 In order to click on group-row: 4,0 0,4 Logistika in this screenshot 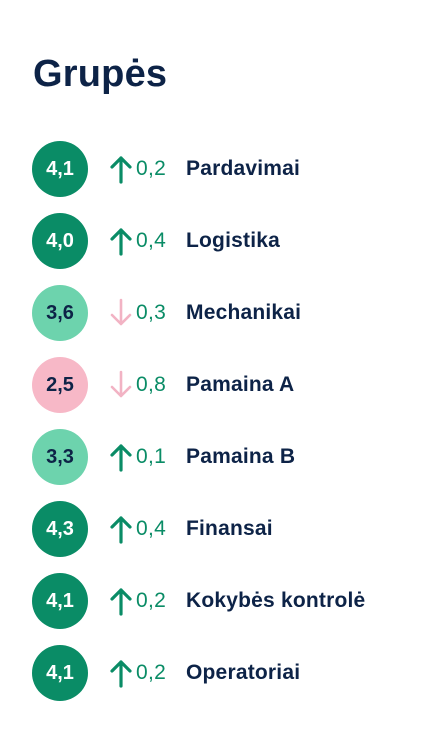, I will do `click(232, 241)`.